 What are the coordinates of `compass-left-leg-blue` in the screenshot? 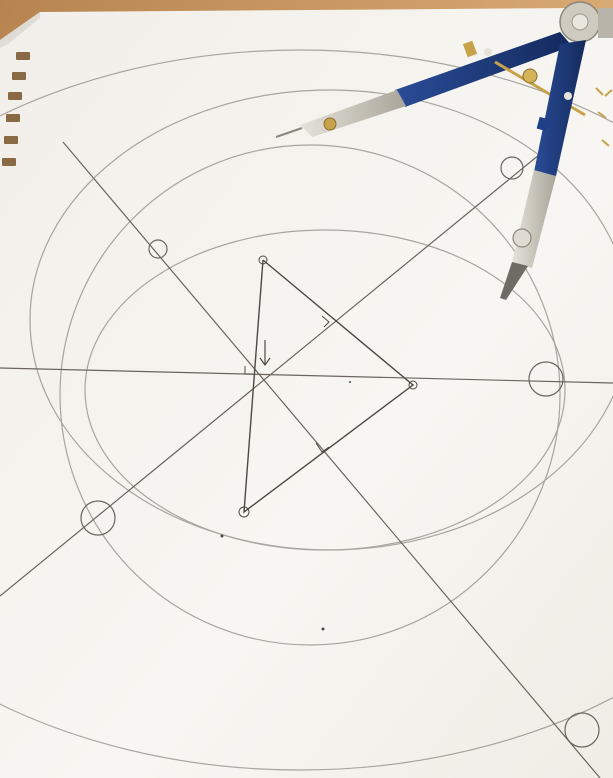 It's located at (483, 69).